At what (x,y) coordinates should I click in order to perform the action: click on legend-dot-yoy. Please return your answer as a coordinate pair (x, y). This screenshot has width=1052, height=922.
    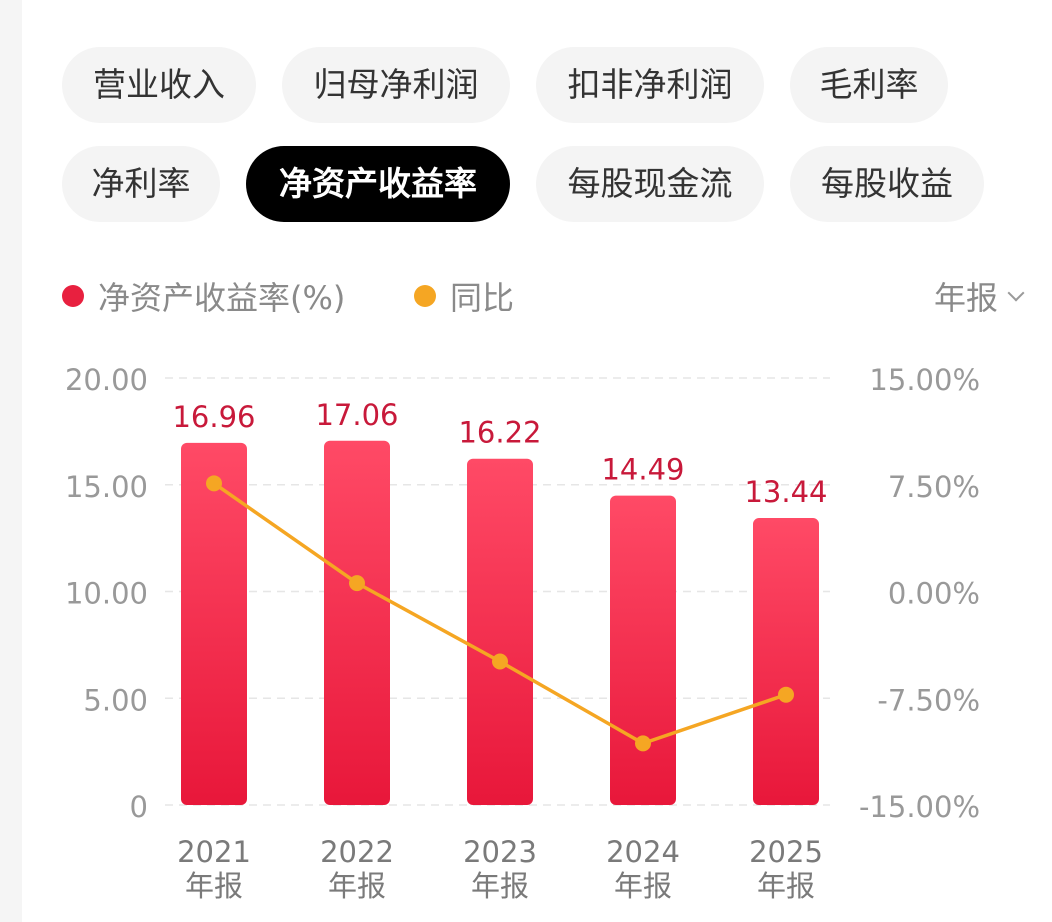
    Looking at the image, I should click on (425, 296).